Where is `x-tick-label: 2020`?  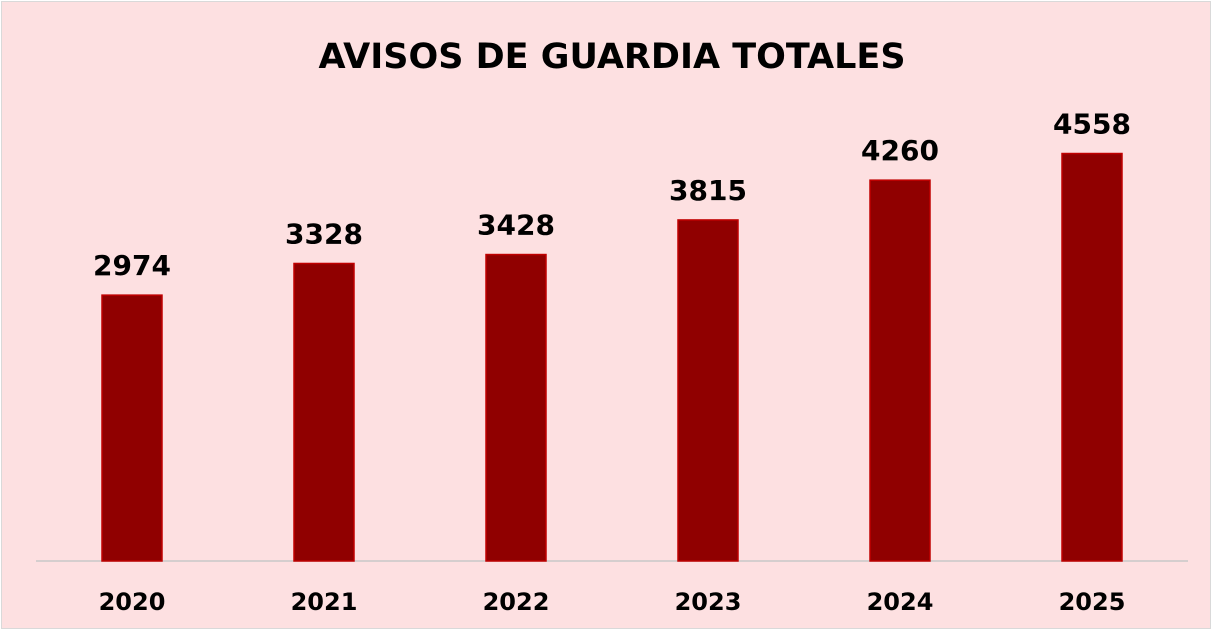 x-tick-label: 2020 is located at coordinates (132, 602).